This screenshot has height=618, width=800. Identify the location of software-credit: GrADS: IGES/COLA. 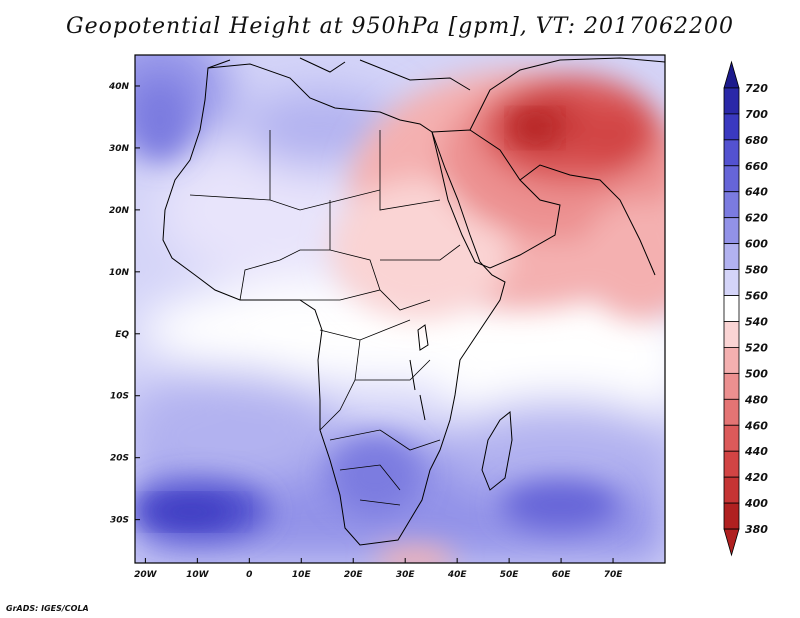
(47, 608).